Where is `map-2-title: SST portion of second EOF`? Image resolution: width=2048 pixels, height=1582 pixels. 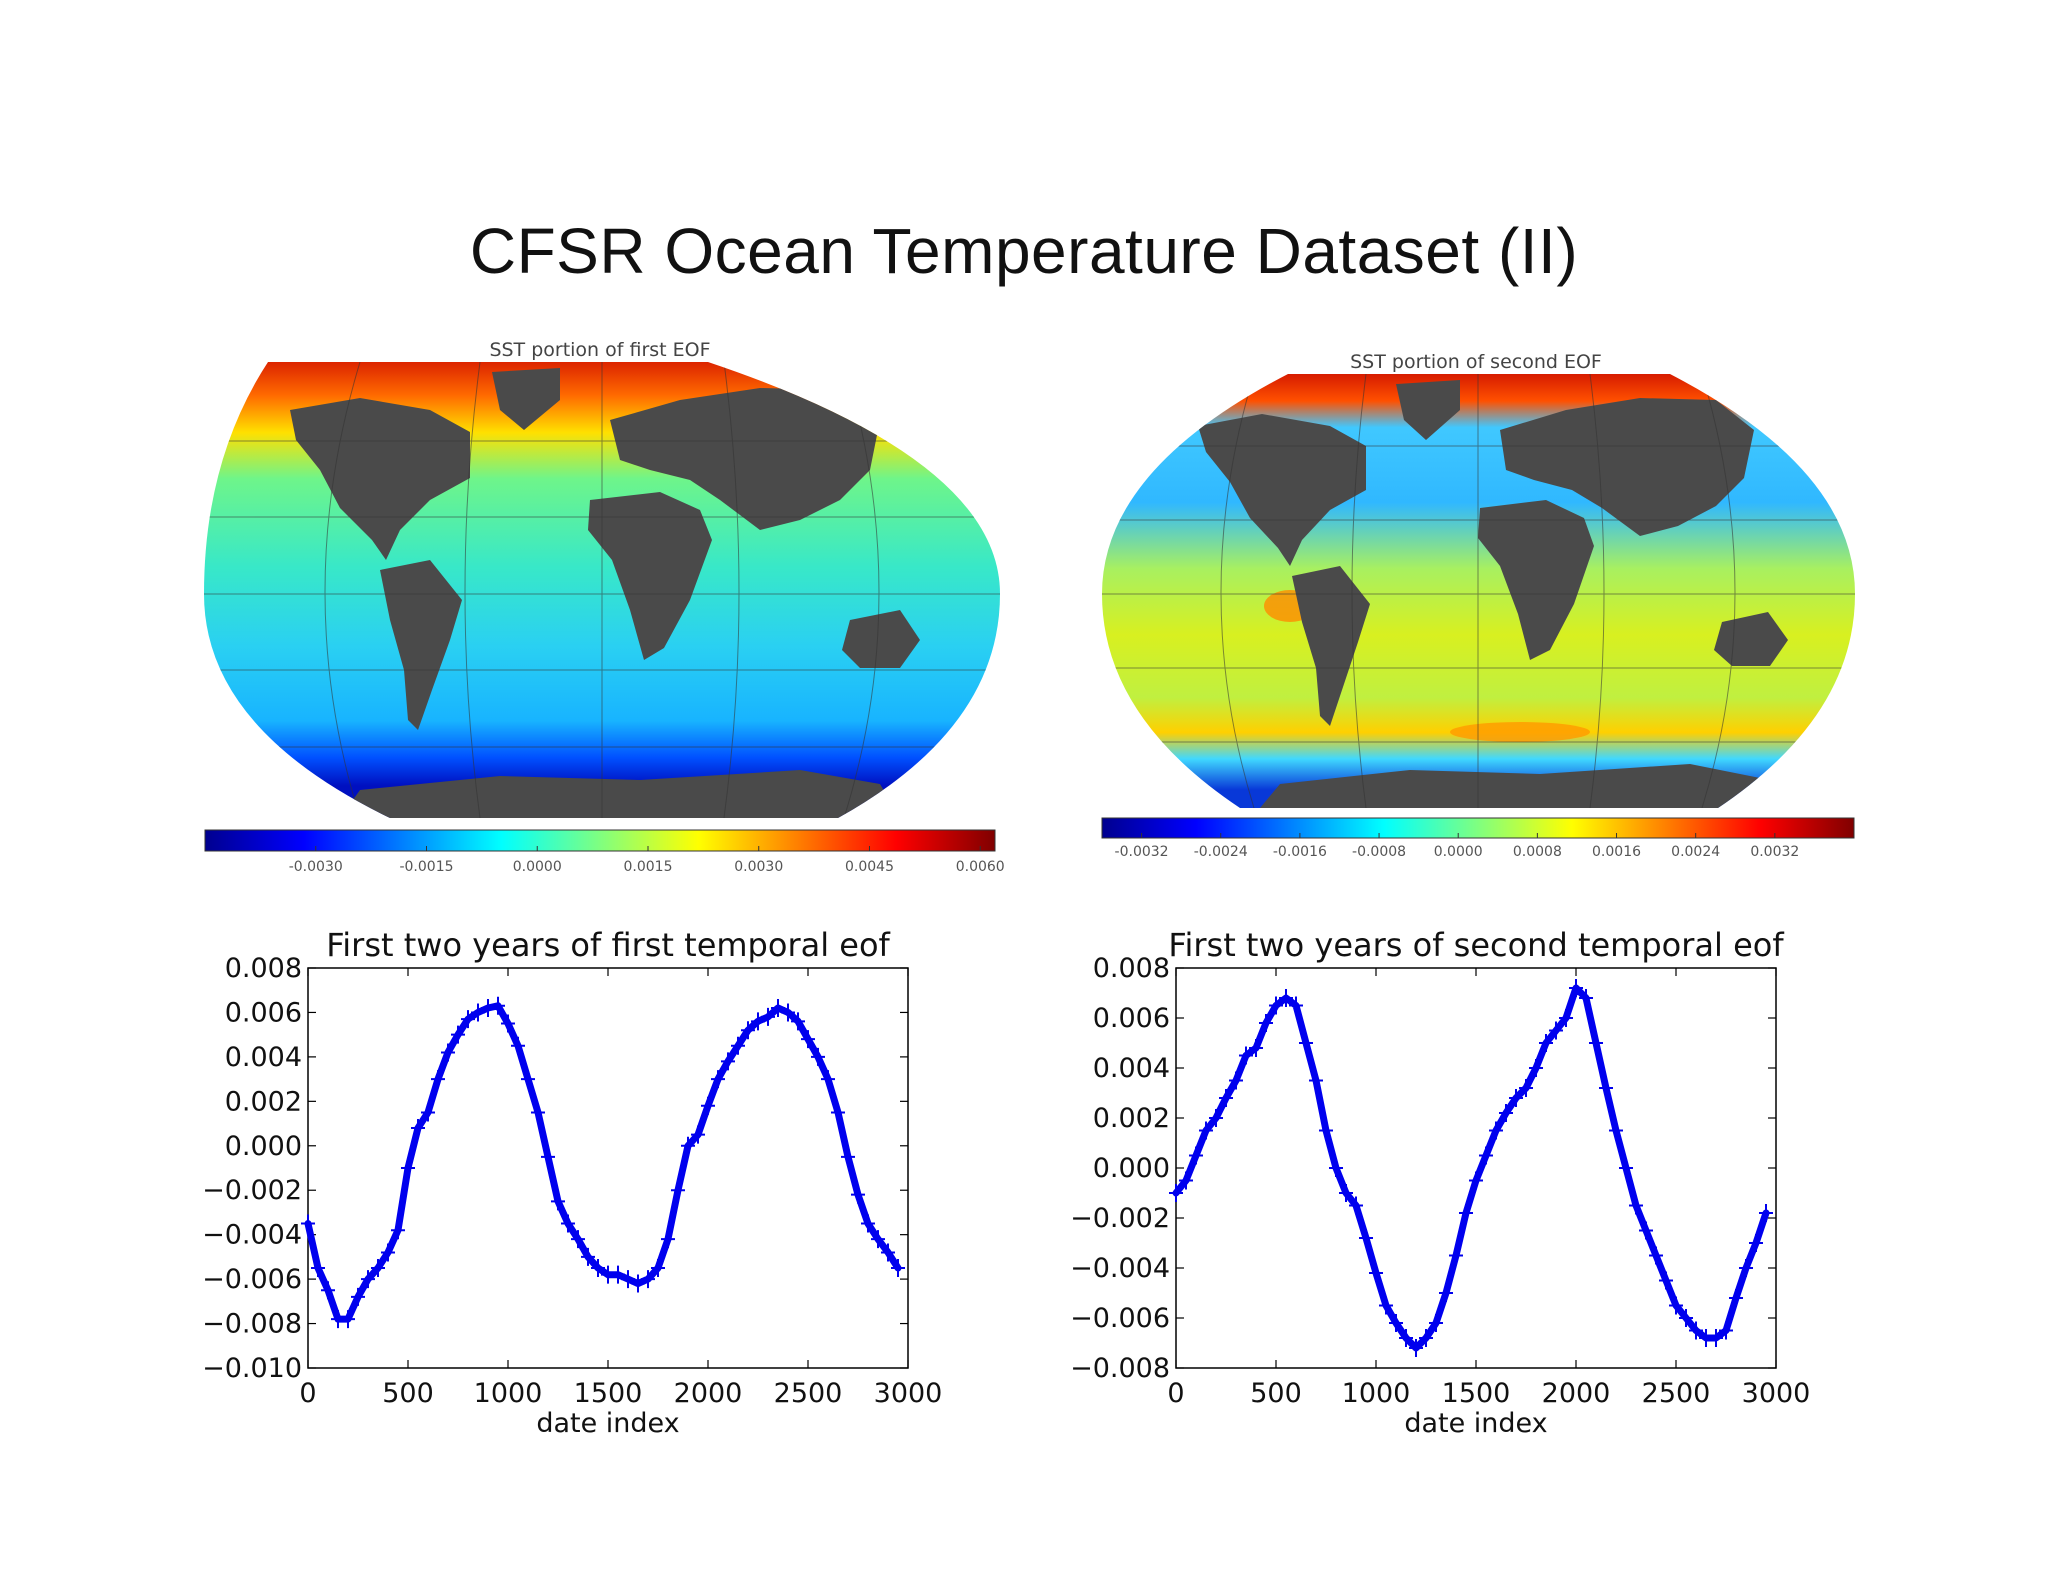 map-2-title: SST portion of second EOF is located at coordinates (1476, 362).